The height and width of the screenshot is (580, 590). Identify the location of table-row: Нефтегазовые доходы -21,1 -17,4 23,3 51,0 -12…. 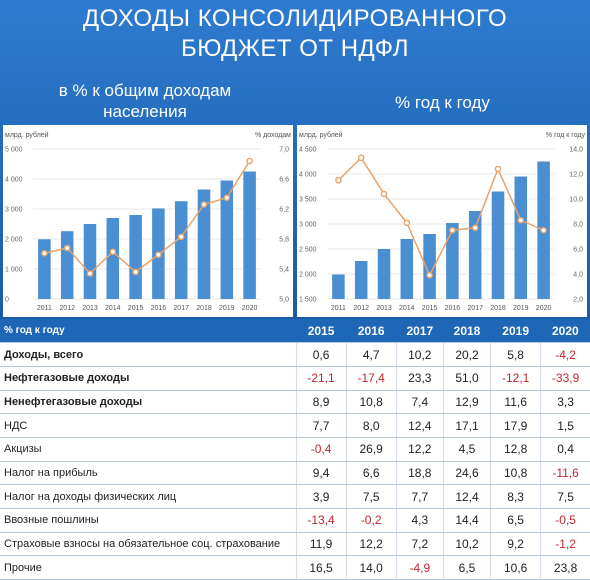
(295, 378).